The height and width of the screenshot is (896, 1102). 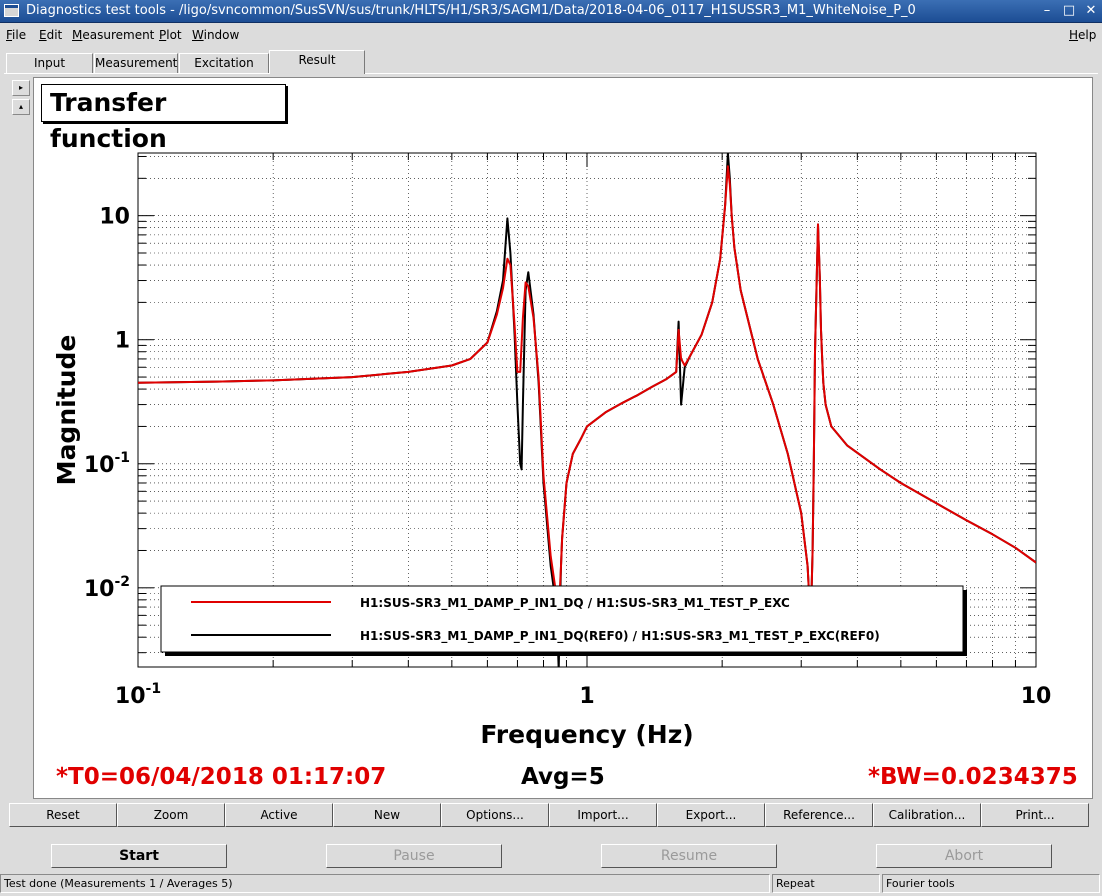 What do you see at coordinates (139, 856) in the screenshot?
I see `start-button: Start` at bounding box center [139, 856].